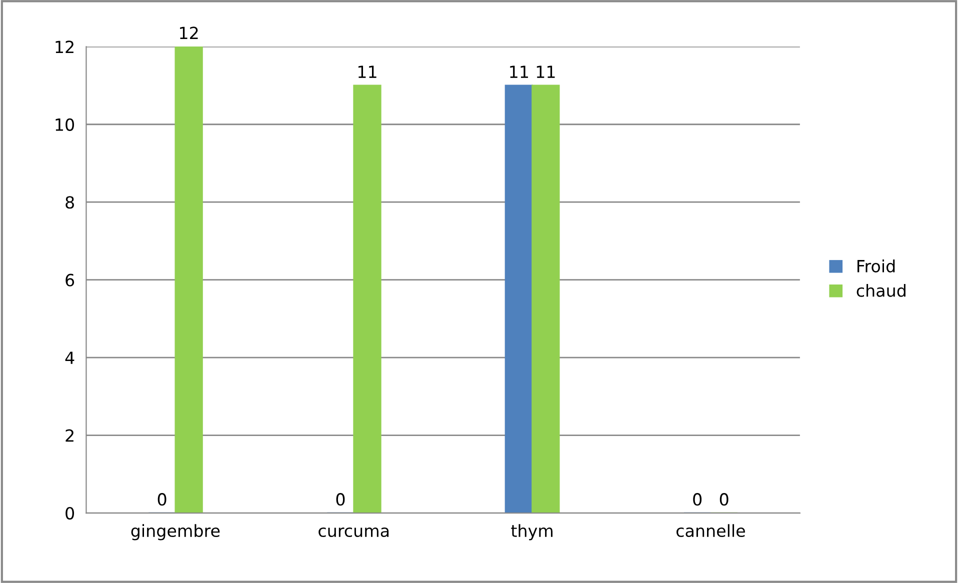 This screenshot has width=958, height=583. Describe the element at coordinates (531, 532) in the screenshot. I see `x-tick-label: thym` at that location.